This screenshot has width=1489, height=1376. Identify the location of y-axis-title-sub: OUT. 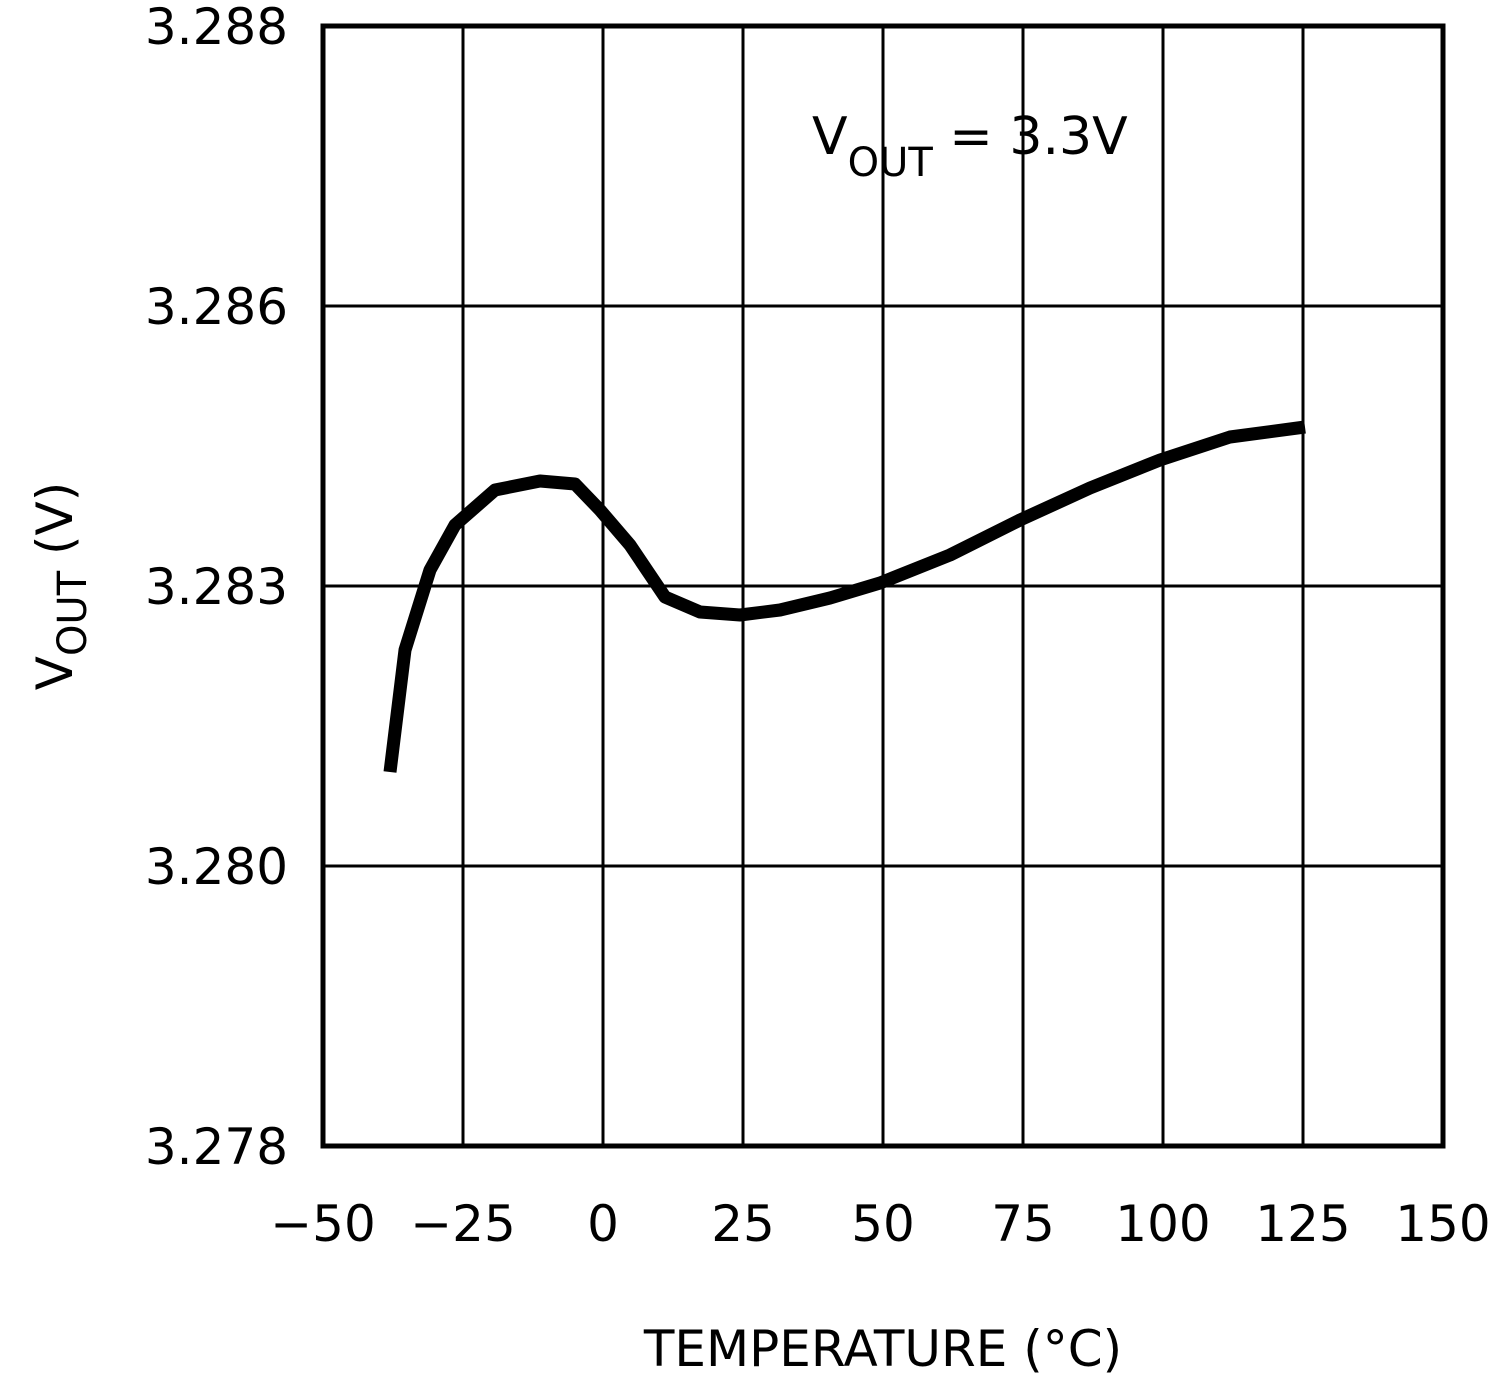
(73, 613).